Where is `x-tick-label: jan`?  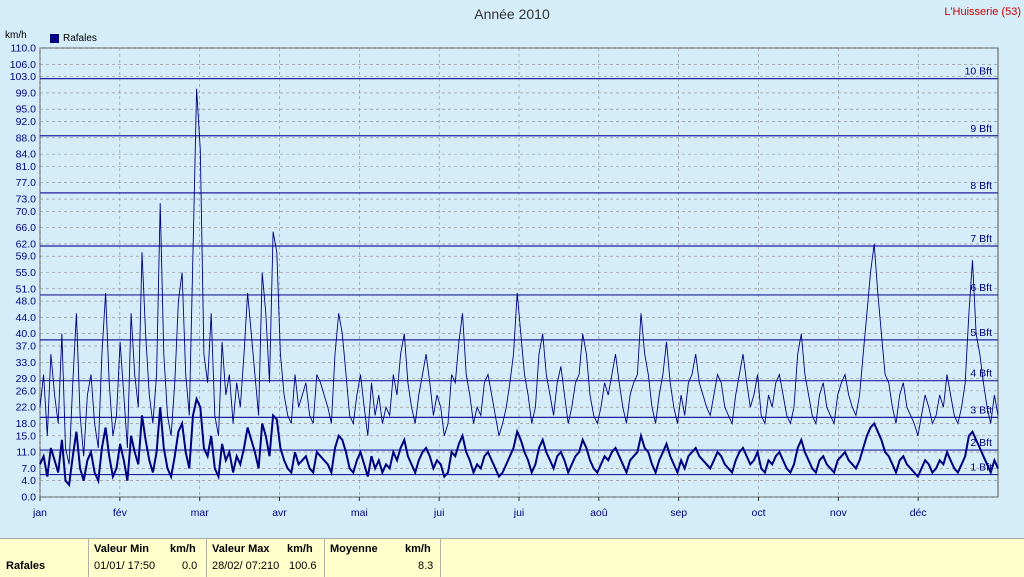 x-tick-label: jan is located at coordinates (39, 513).